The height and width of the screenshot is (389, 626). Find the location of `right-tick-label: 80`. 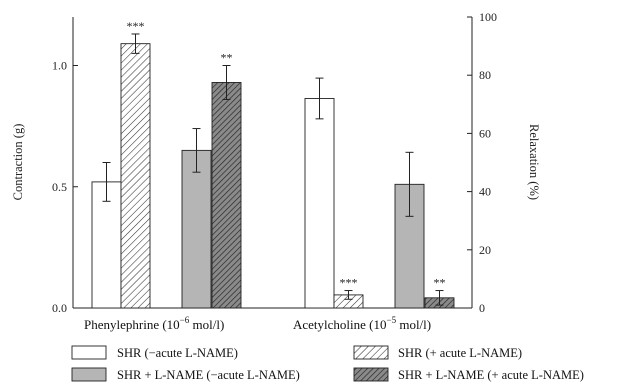

right-tick-label: 80 is located at coordinates (485, 75).